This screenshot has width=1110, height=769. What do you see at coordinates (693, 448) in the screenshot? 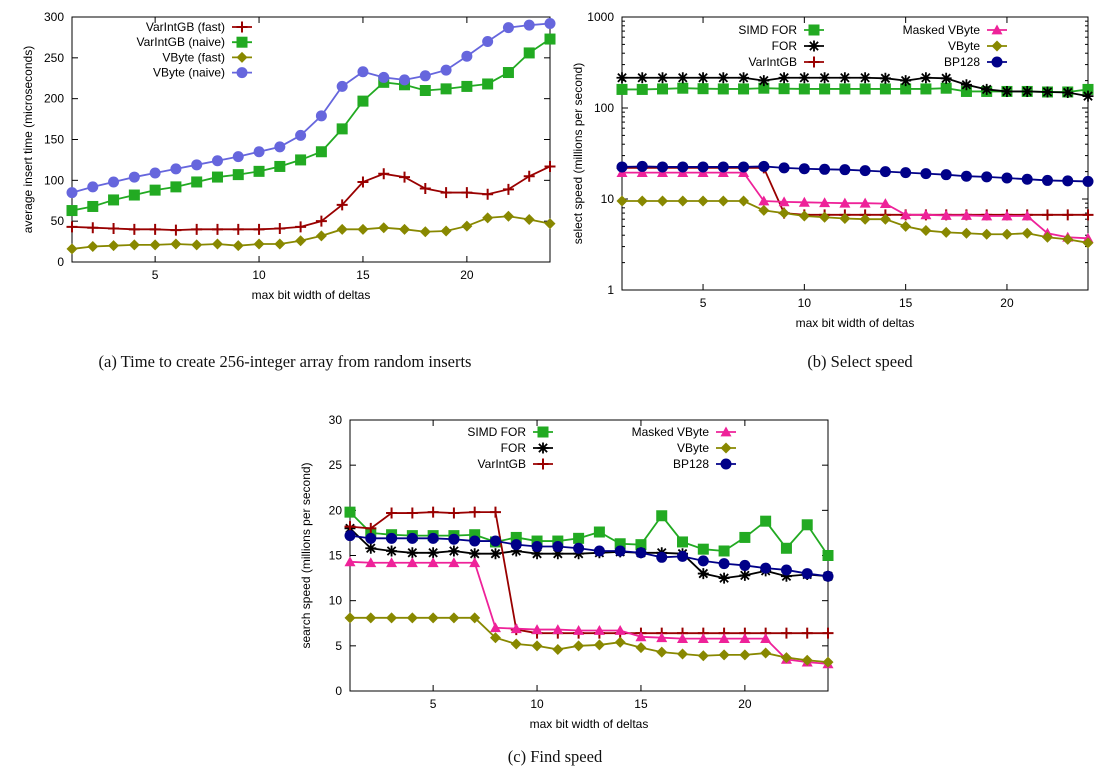
I see `chart-c-legend-label: VByte` at bounding box center [693, 448].